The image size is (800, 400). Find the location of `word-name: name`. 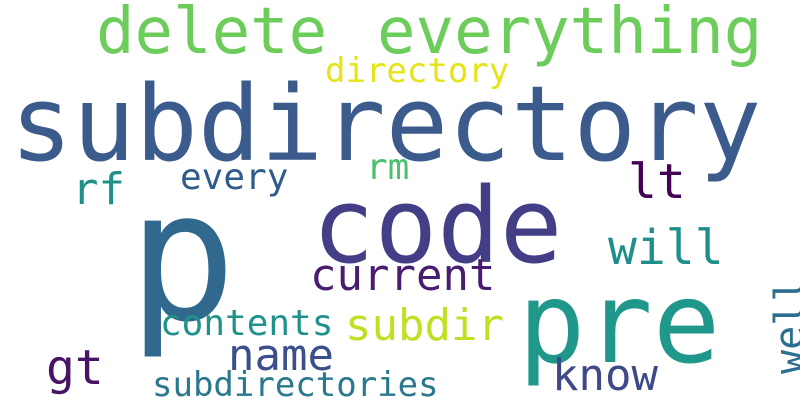

word-name: name is located at coordinates (281, 355).